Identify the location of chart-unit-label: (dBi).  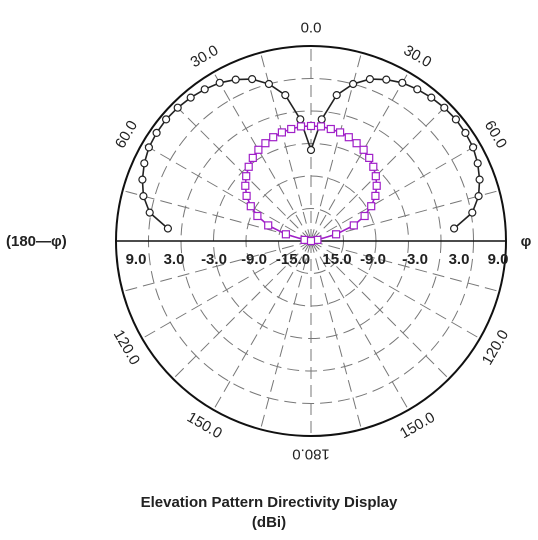
(269, 522).